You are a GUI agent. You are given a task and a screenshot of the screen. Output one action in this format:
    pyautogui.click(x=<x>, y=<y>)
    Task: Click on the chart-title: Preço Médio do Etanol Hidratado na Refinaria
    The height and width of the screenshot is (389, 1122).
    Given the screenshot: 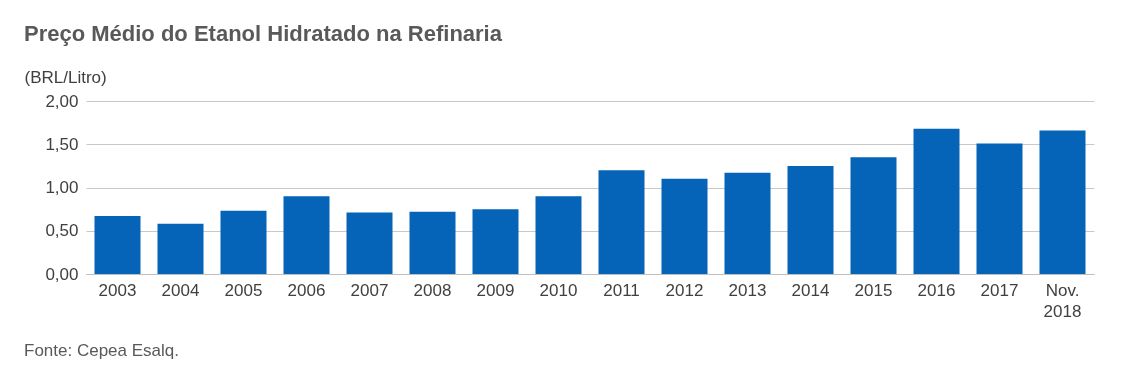 What is the action you would take?
    pyautogui.click(x=263, y=33)
    